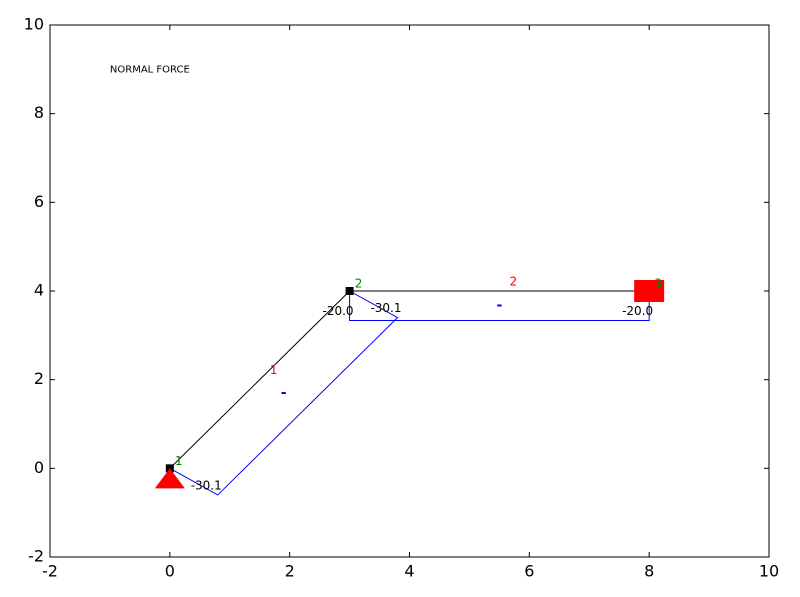 The image size is (800, 597). I want to click on x-tick-label: -2, so click(50, 571).